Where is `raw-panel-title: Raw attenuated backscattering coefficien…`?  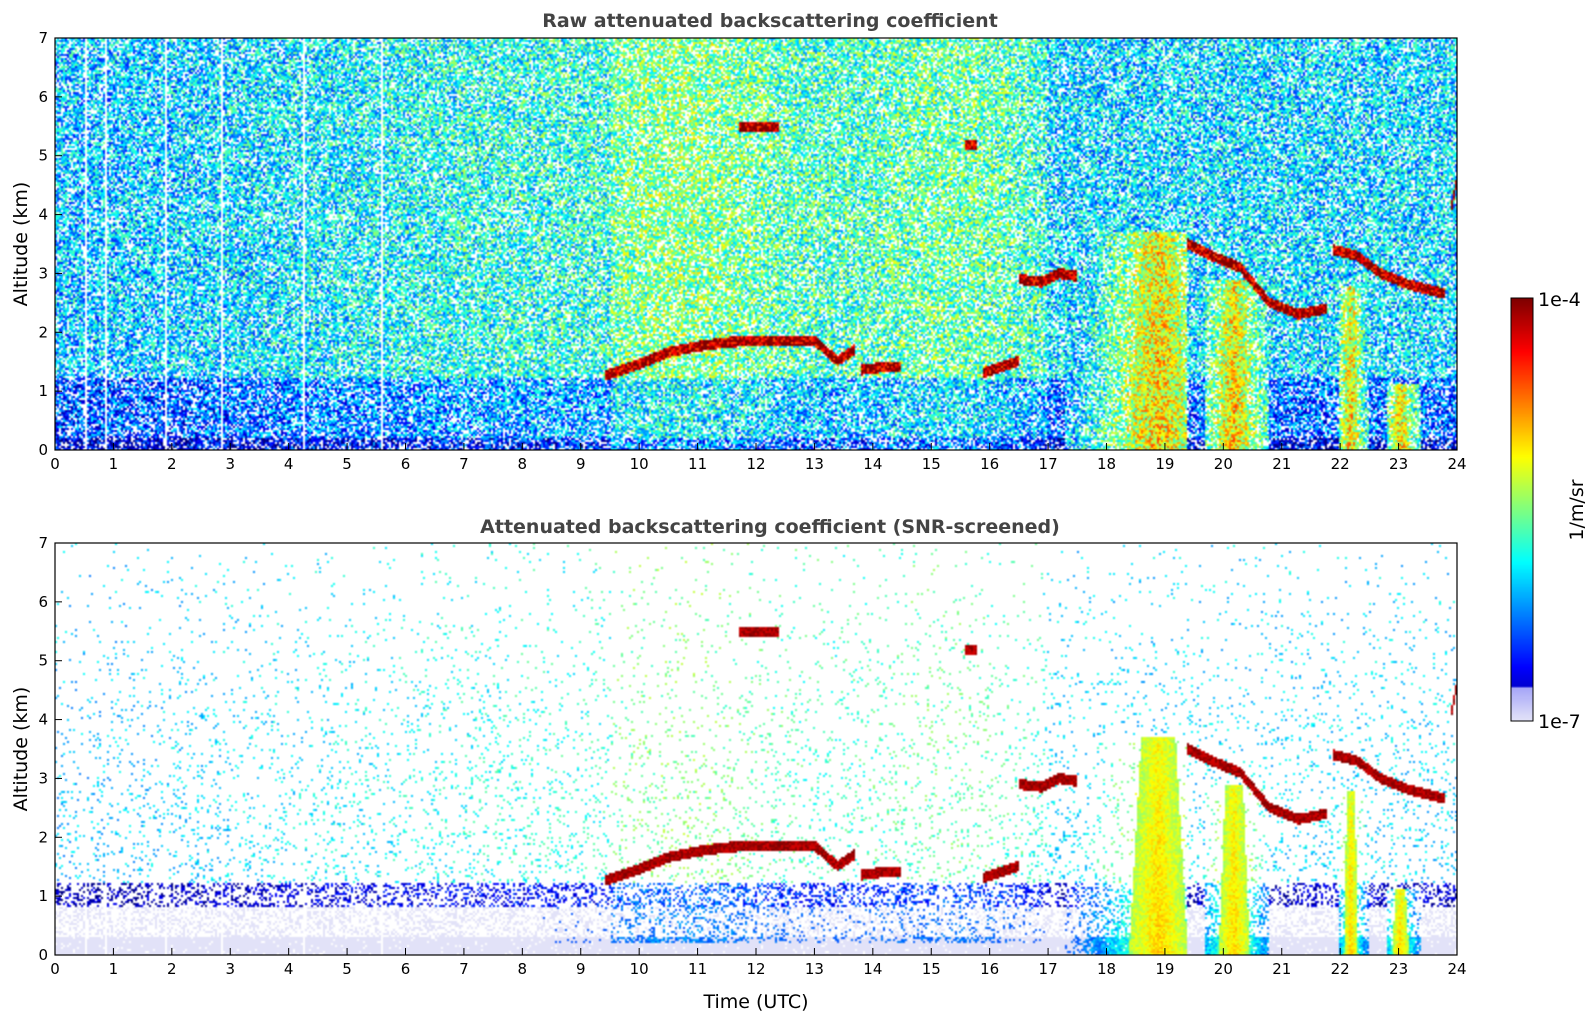
raw-panel-title: Raw attenuated backscattering coefficien… is located at coordinates (770, 21).